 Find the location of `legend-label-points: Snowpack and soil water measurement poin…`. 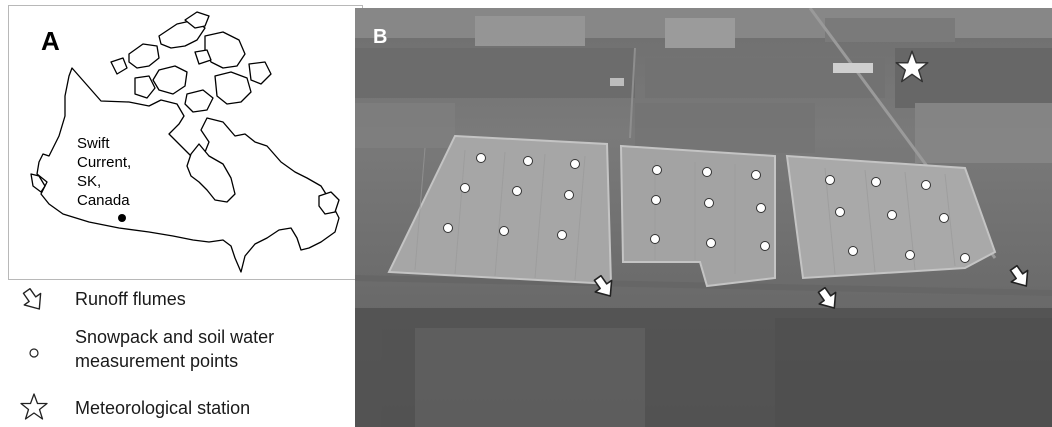

legend-label-points: Snowpack and soil water measurement poin… is located at coordinates (174, 349).